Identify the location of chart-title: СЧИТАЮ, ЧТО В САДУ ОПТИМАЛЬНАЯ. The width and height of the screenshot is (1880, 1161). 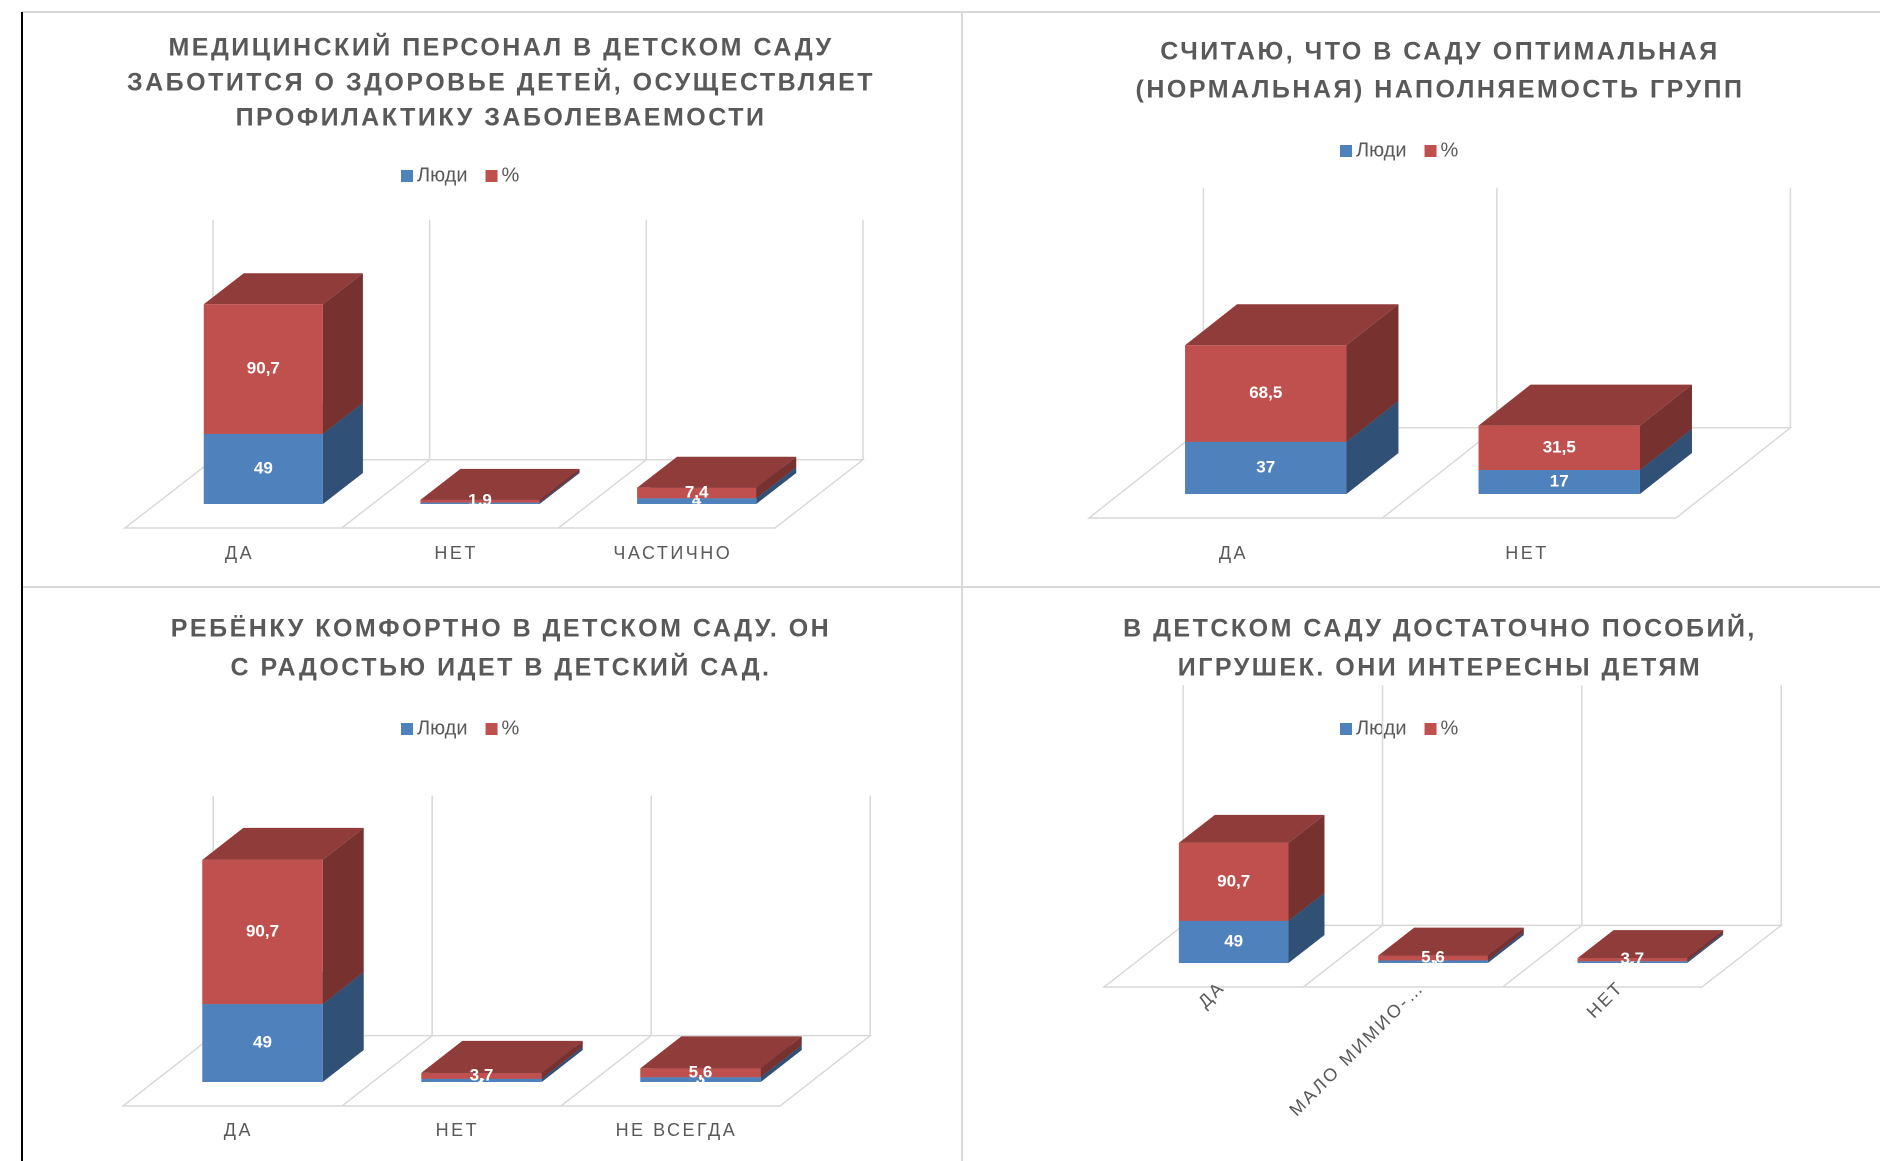
(1439, 52).